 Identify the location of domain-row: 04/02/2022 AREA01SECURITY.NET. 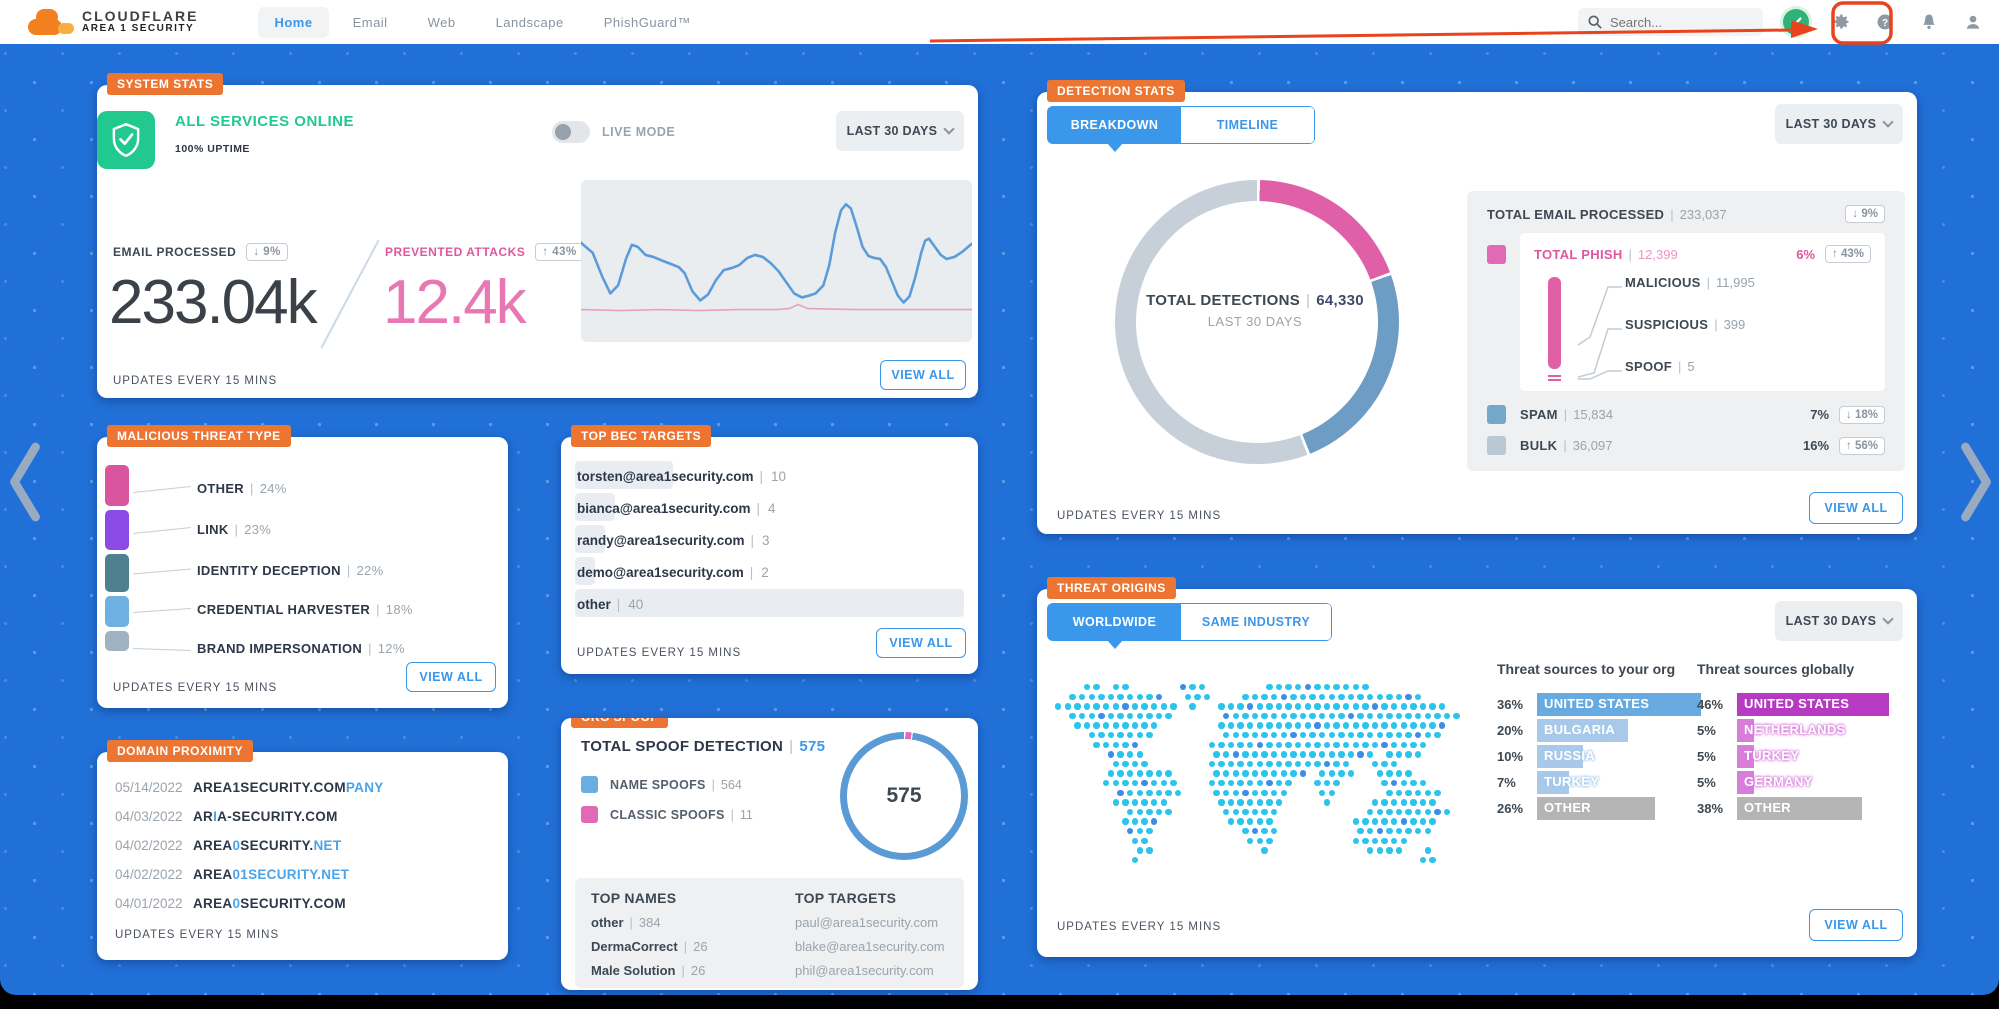
(232, 874).